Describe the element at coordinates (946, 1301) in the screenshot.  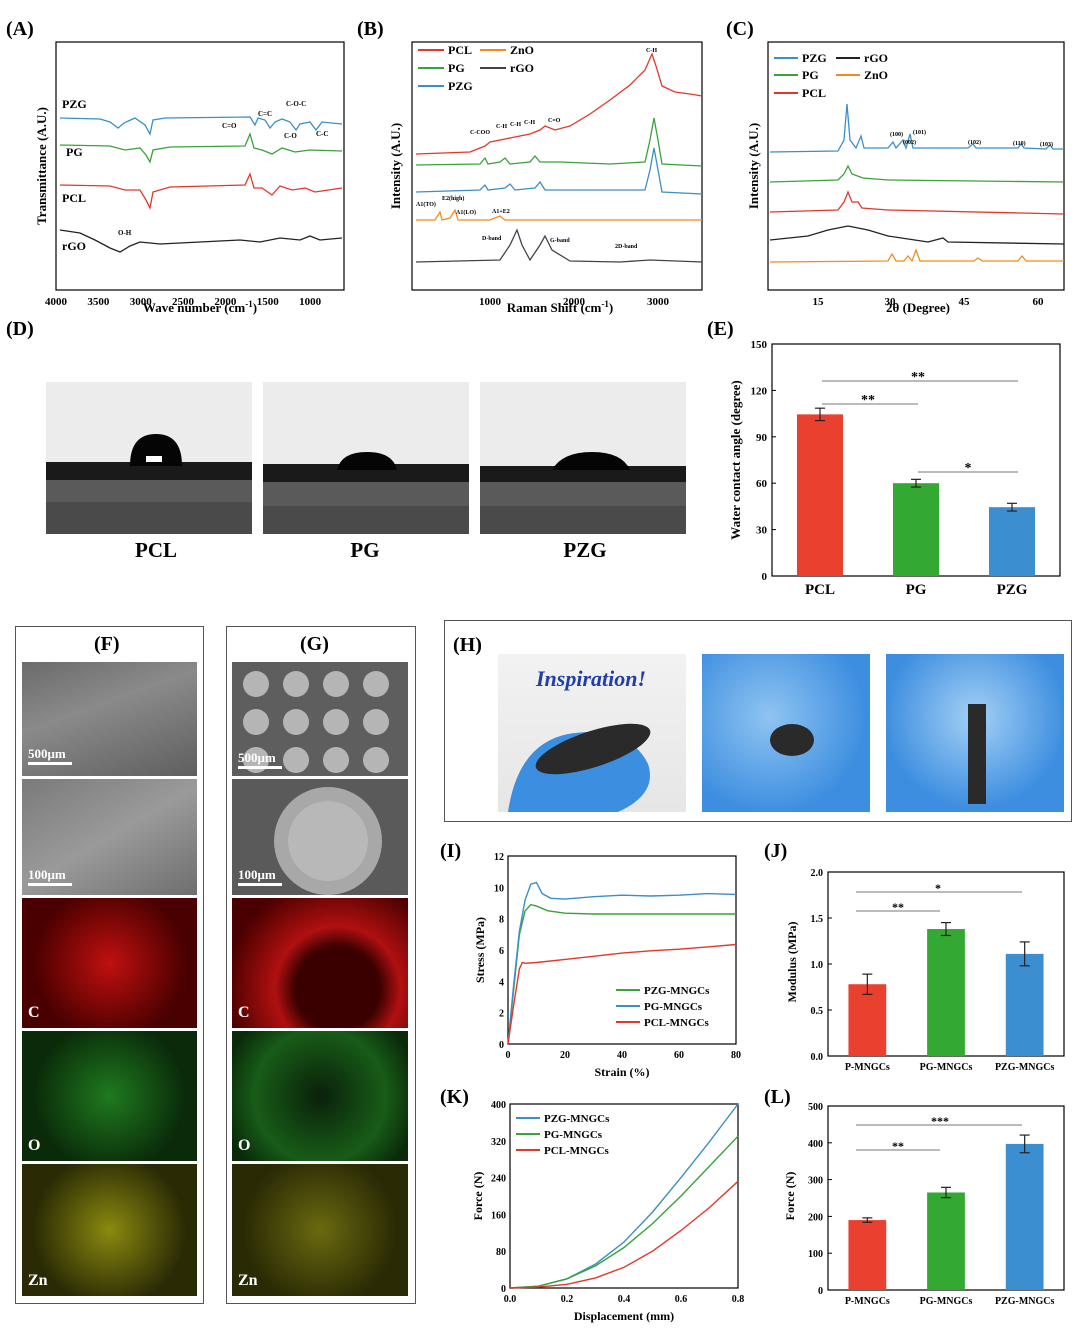
I see `bar-category-label: PG-MNGCs` at that location.